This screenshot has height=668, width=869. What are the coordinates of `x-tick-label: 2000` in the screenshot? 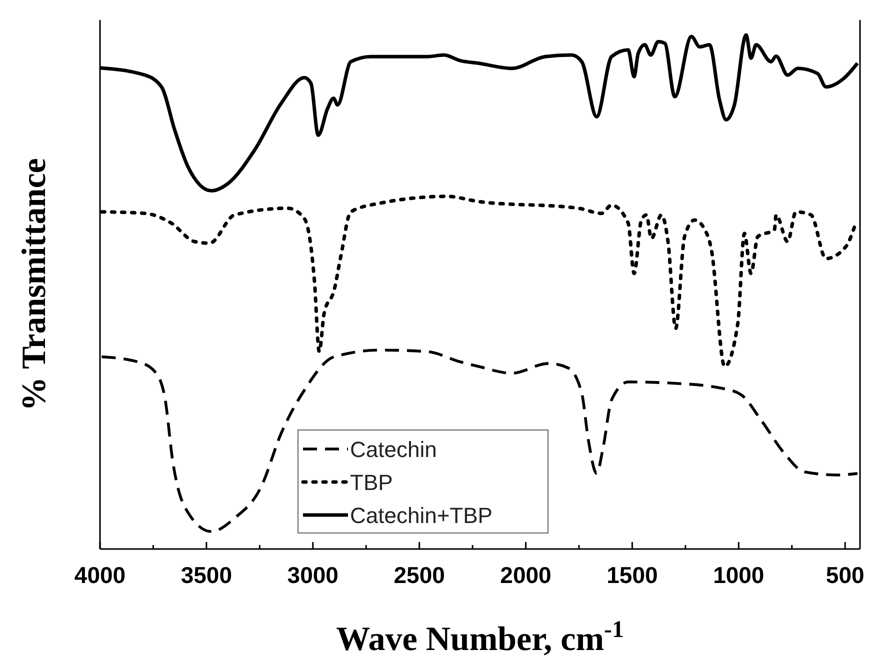 It's located at (526, 575).